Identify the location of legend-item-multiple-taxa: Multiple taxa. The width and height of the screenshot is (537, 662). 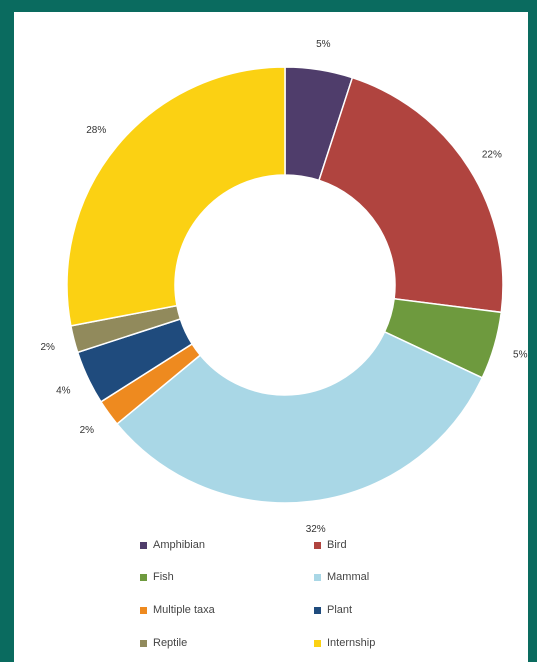
(177, 610).